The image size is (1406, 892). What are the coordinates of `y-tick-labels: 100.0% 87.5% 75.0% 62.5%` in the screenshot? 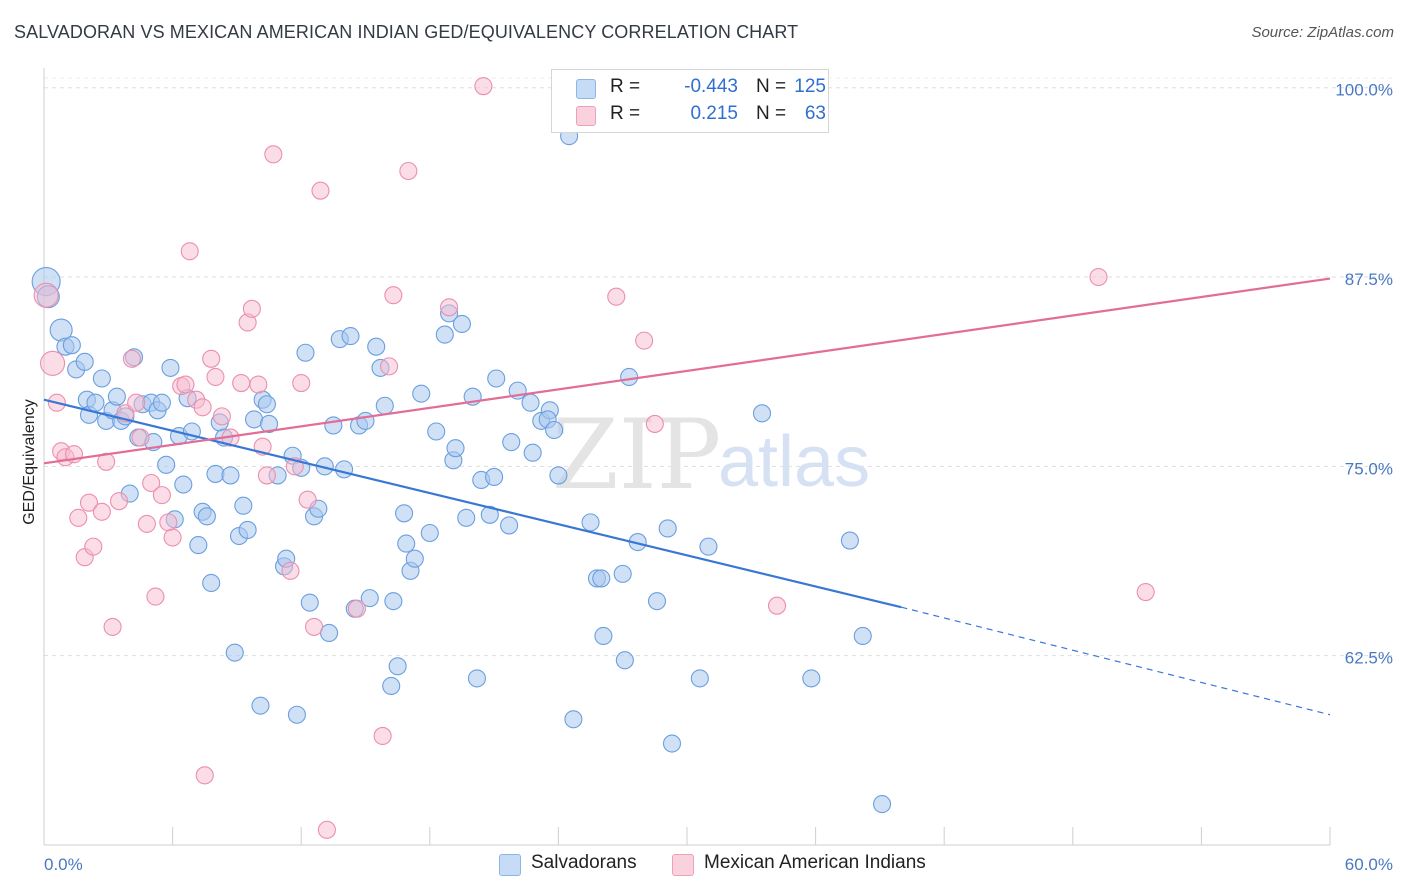 It's located at (1364, 374).